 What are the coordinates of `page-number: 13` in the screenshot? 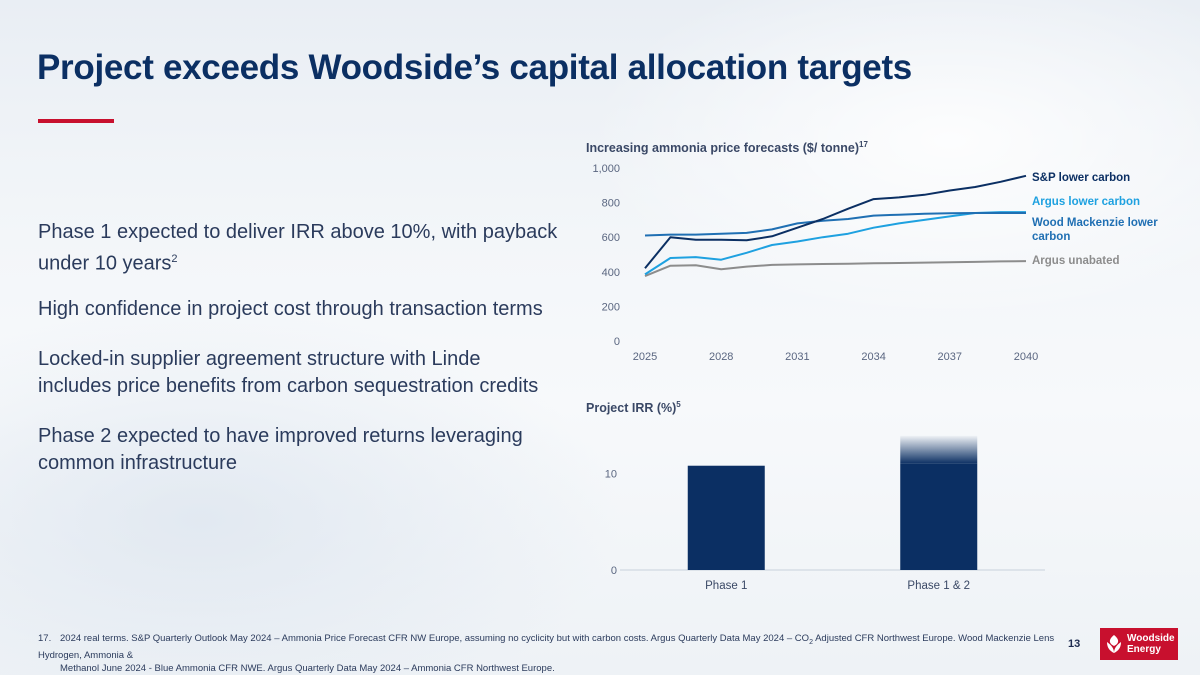 It's located at (1074, 644).